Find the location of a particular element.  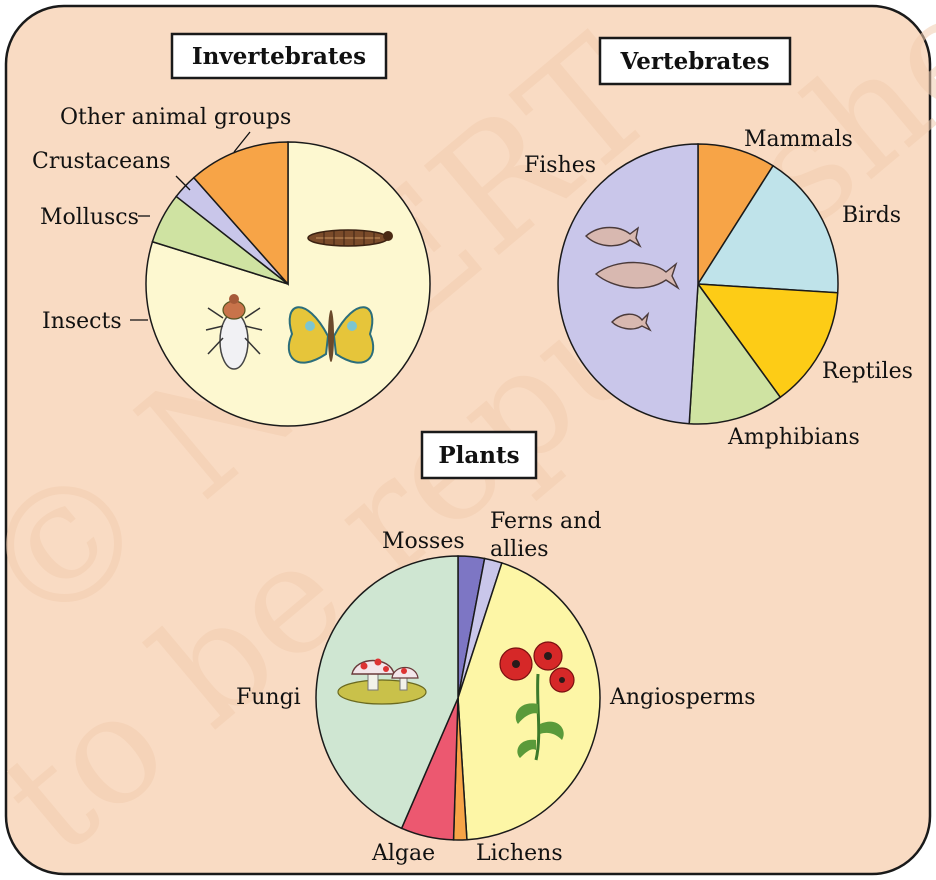

plants-title-box: Plants is located at coordinates (479, 455).